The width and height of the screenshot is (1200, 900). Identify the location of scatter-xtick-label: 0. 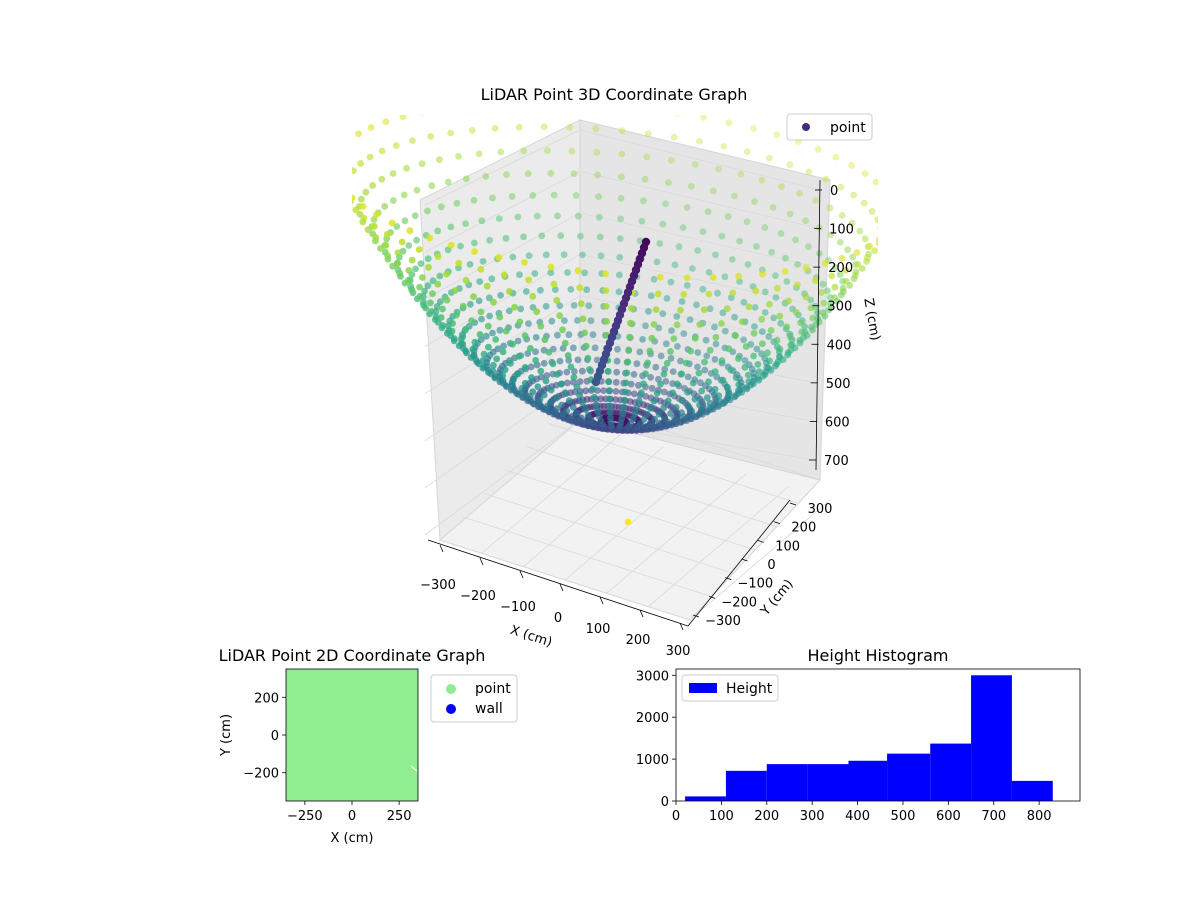
(352, 816).